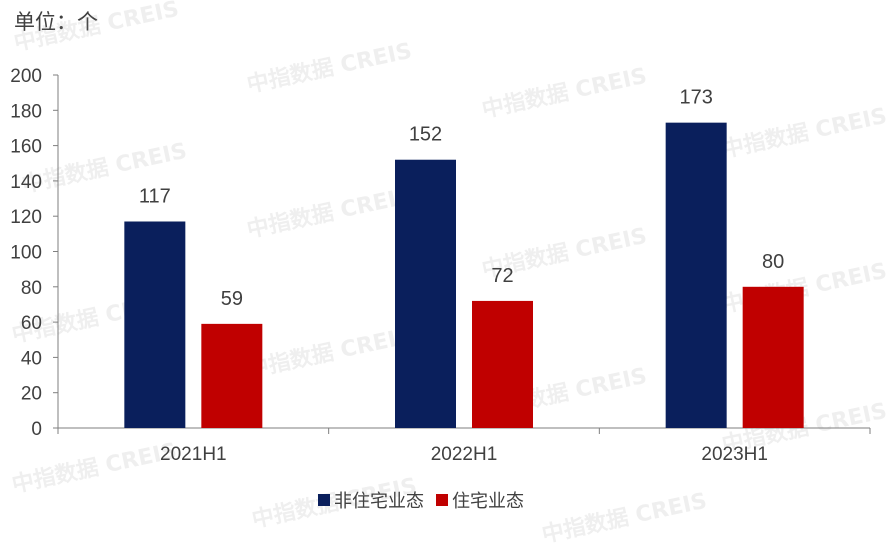 The width and height of the screenshot is (892, 549). Describe the element at coordinates (26, 182) in the screenshot. I see `y-tick-label: 140` at that location.